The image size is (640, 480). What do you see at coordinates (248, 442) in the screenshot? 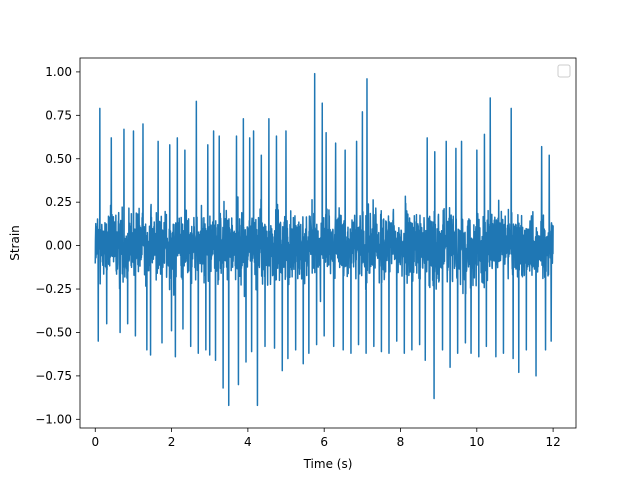
I see `x-tick-label: 4` at bounding box center [248, 442].